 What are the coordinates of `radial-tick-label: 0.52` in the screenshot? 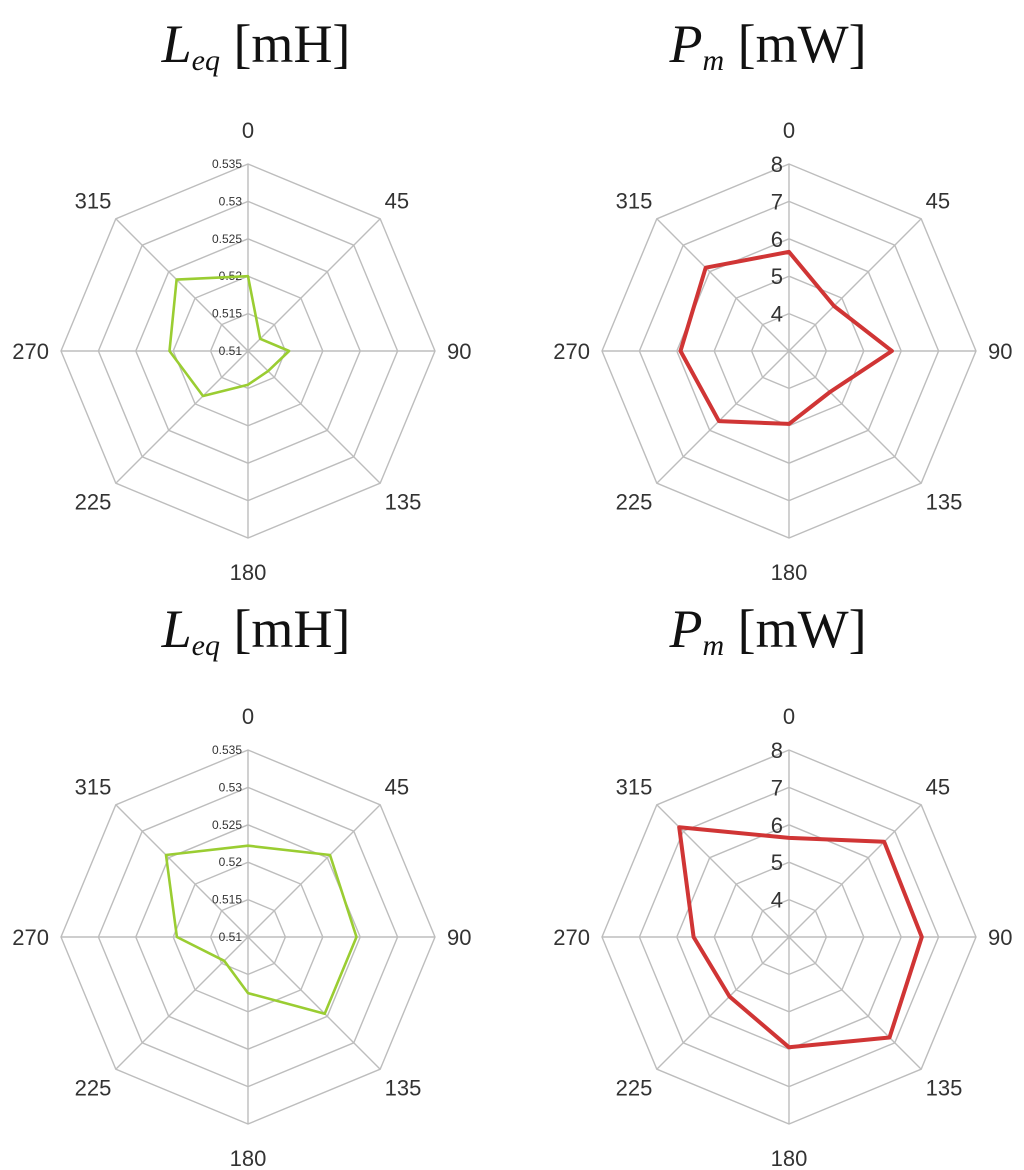 It's located at (231, 862).